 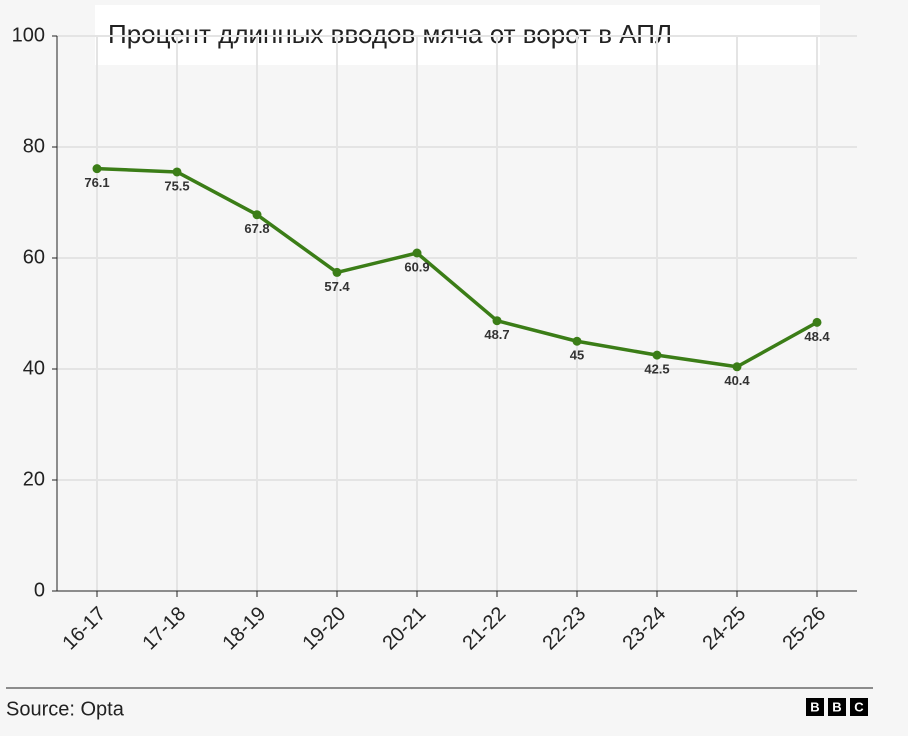 What do you see at coordinates (805, 629) in the screenshot?
I see `x-tick-label: 25-26` at bounding box center [805, 629].